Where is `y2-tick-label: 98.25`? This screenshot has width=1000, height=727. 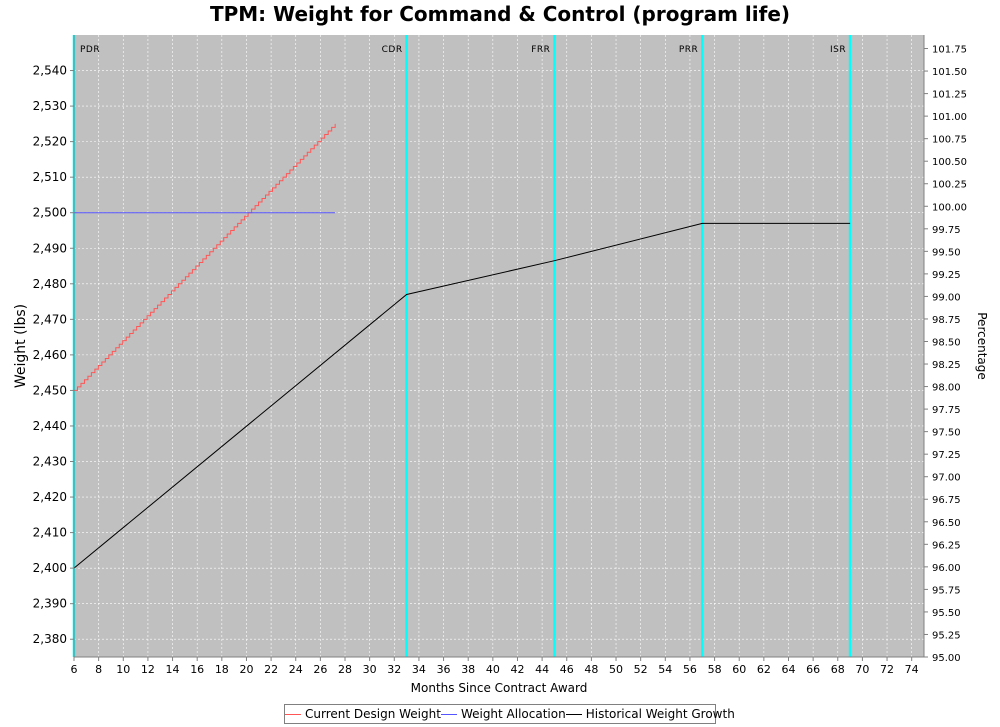 y2-tick-label: 98.25 is located at coordinates (946, 365).